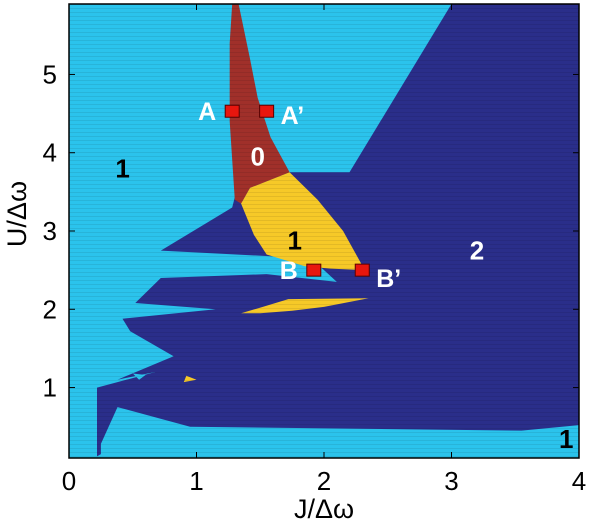 The width and height of the screenshot is (594, 524). What do you see at coordinates (50, 231) in the screenshot?
I see `y-tick-label-2: 3` at bounding box center [50, 231].